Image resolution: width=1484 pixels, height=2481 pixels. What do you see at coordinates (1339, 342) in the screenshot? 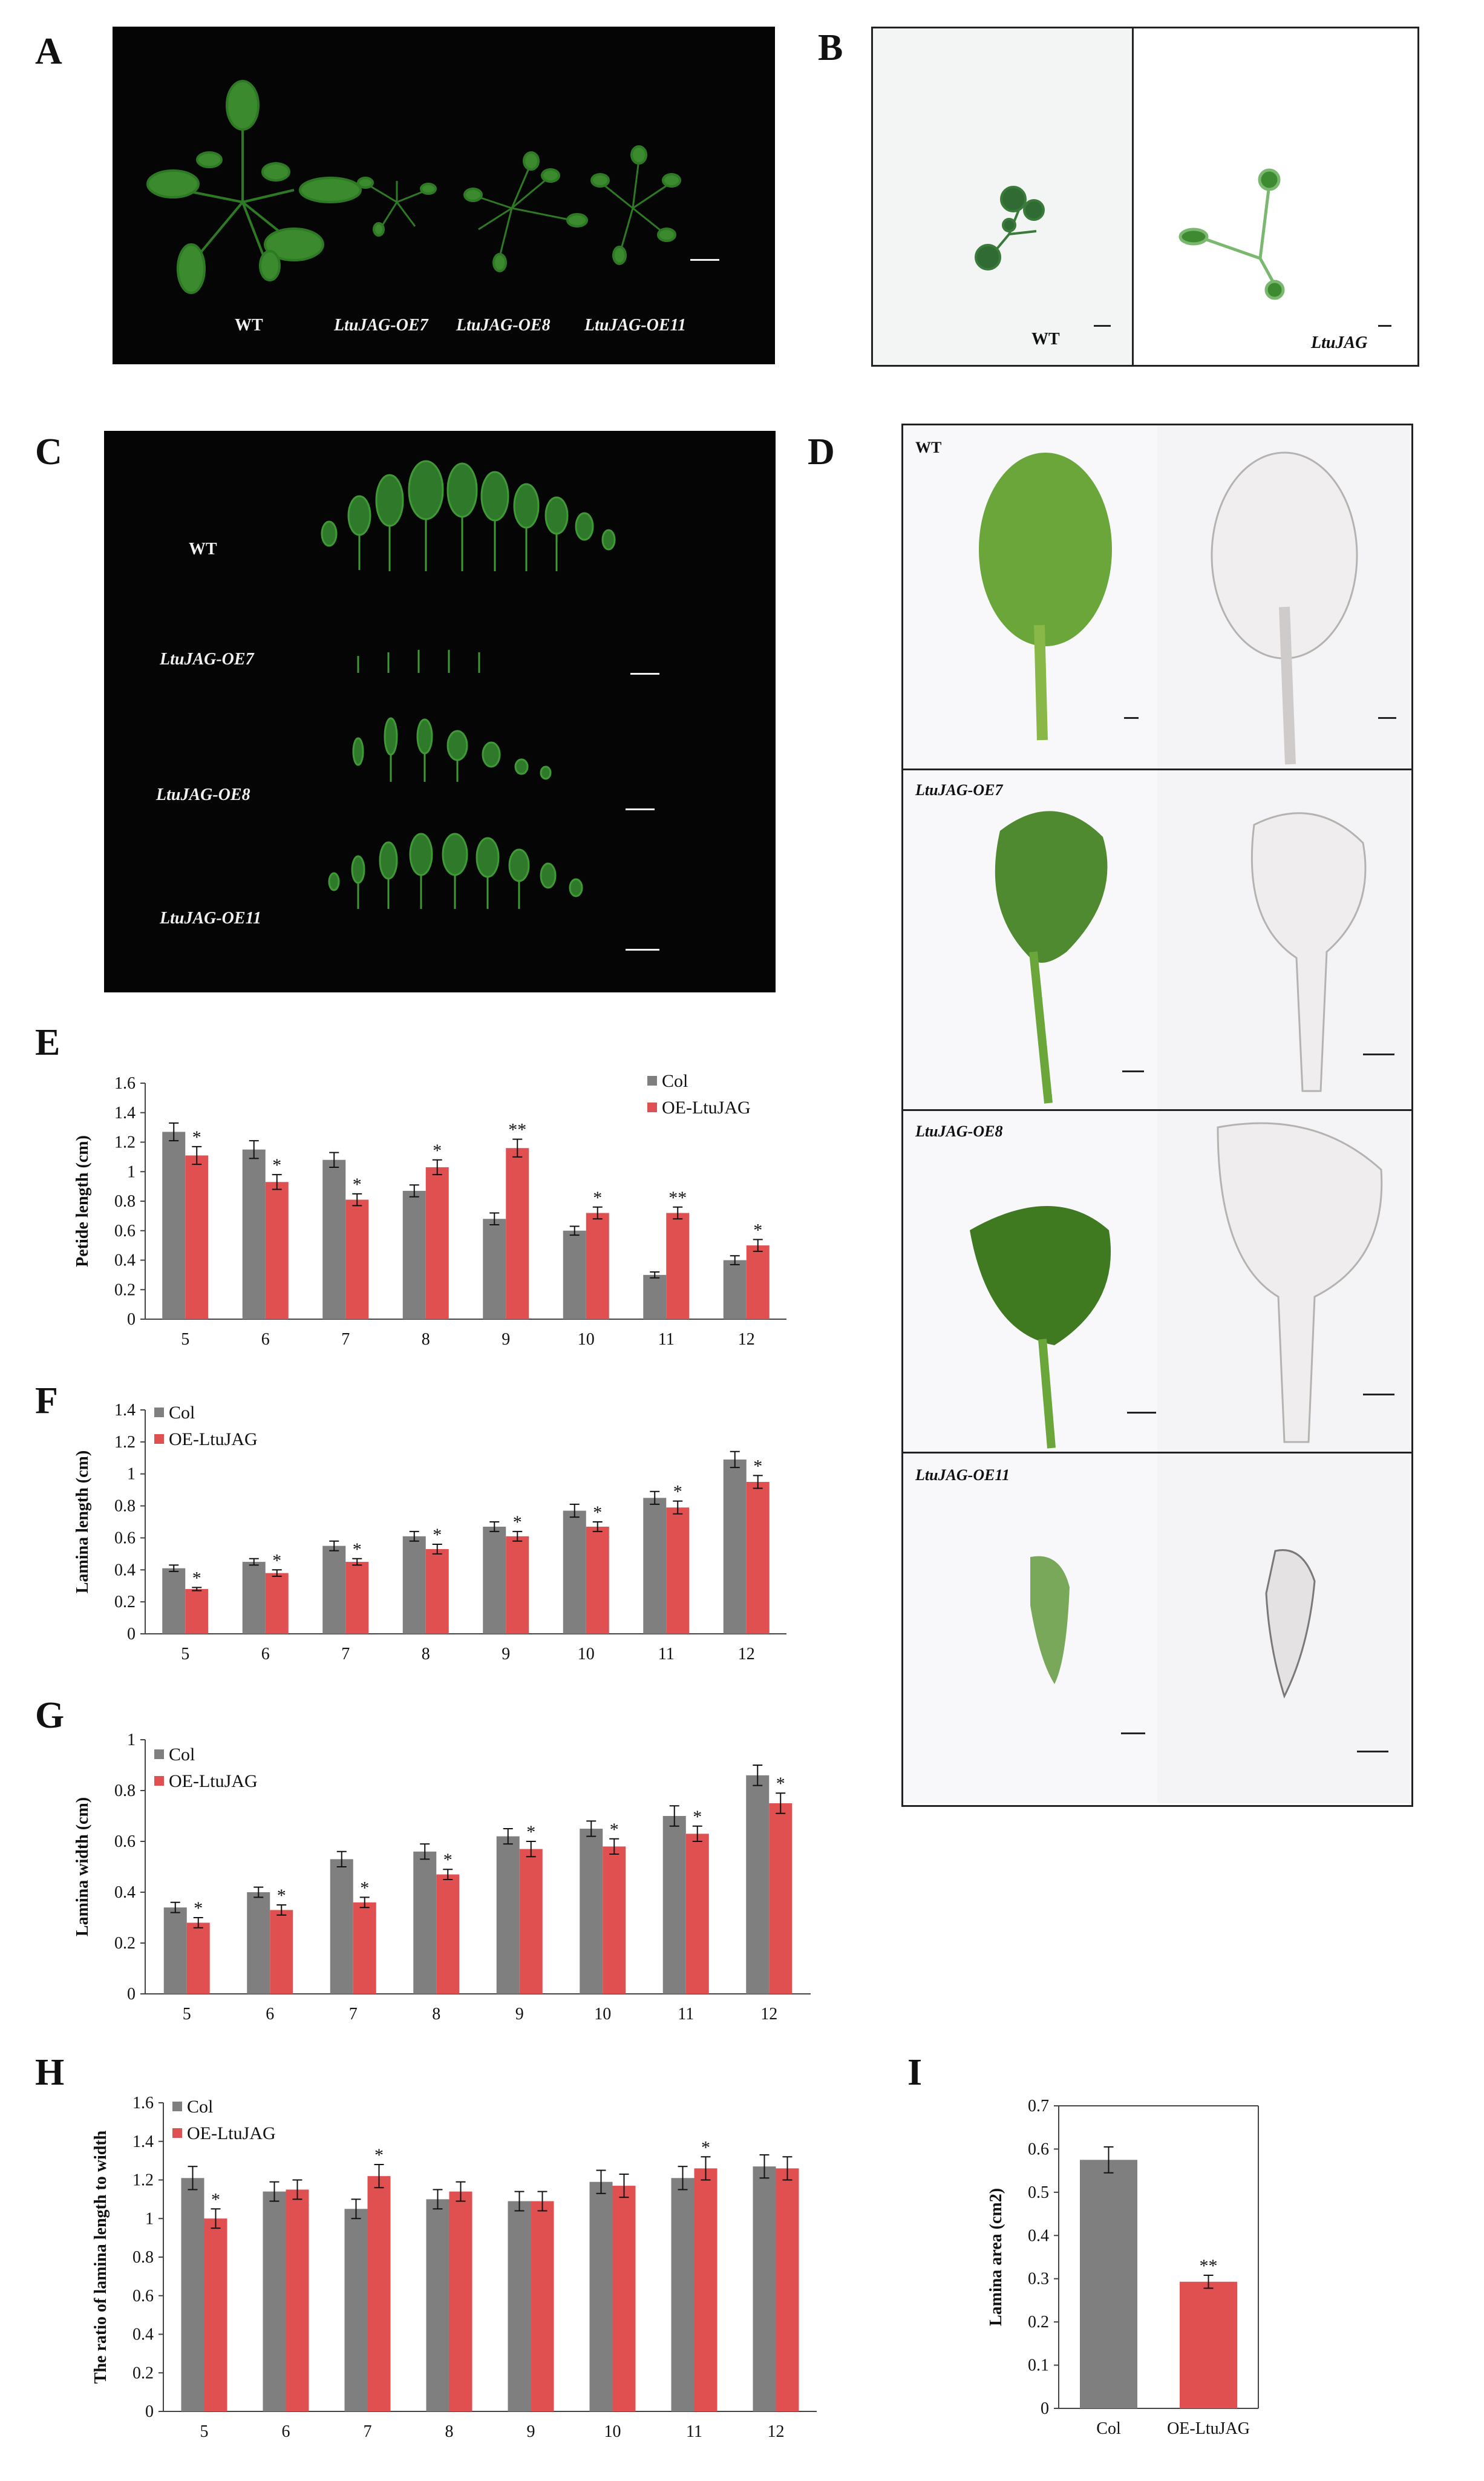
I see `panel-b-label-ltujag: LtuJAG` at bounding box center [1339, 342].